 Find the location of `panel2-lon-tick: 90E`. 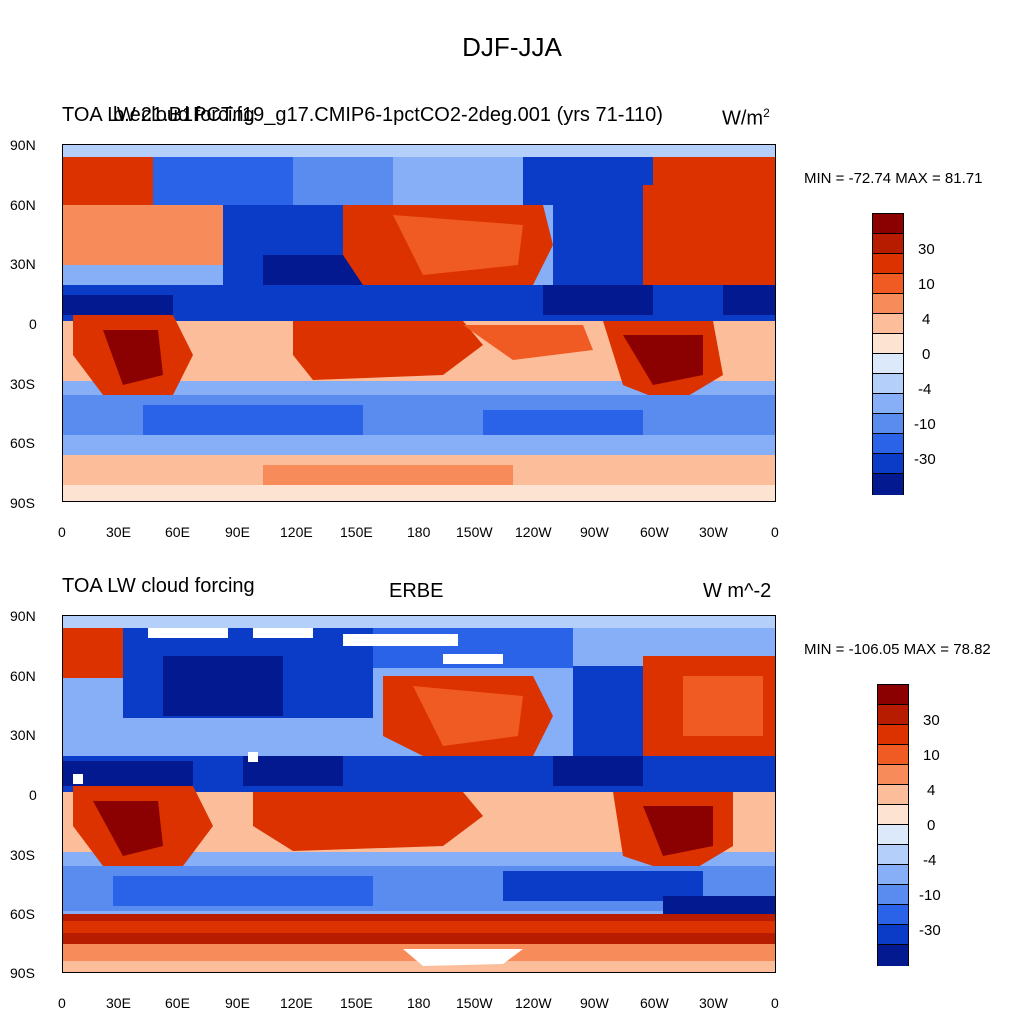

panel2-lon-tick: 90E is located at coordinates (237, 1003).